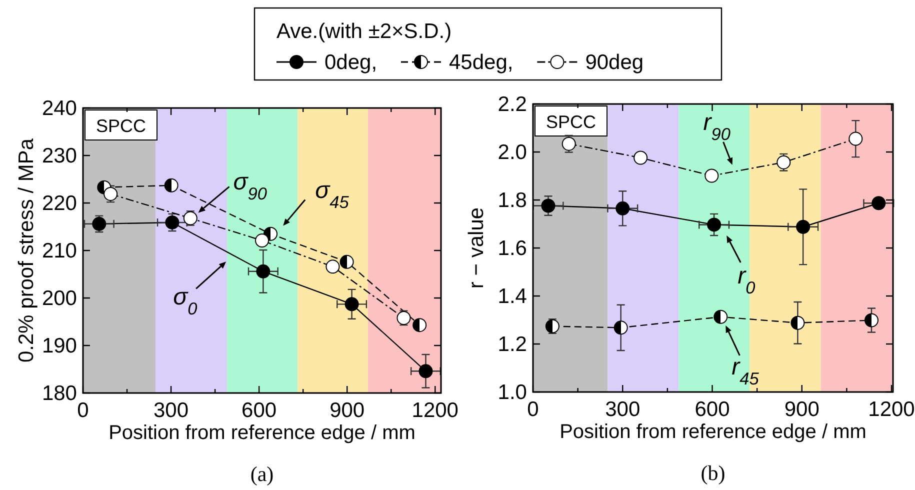 This screenshot has height=490, width=915. I want to click on annotation: σ$_{45}$, so click(332, 194).